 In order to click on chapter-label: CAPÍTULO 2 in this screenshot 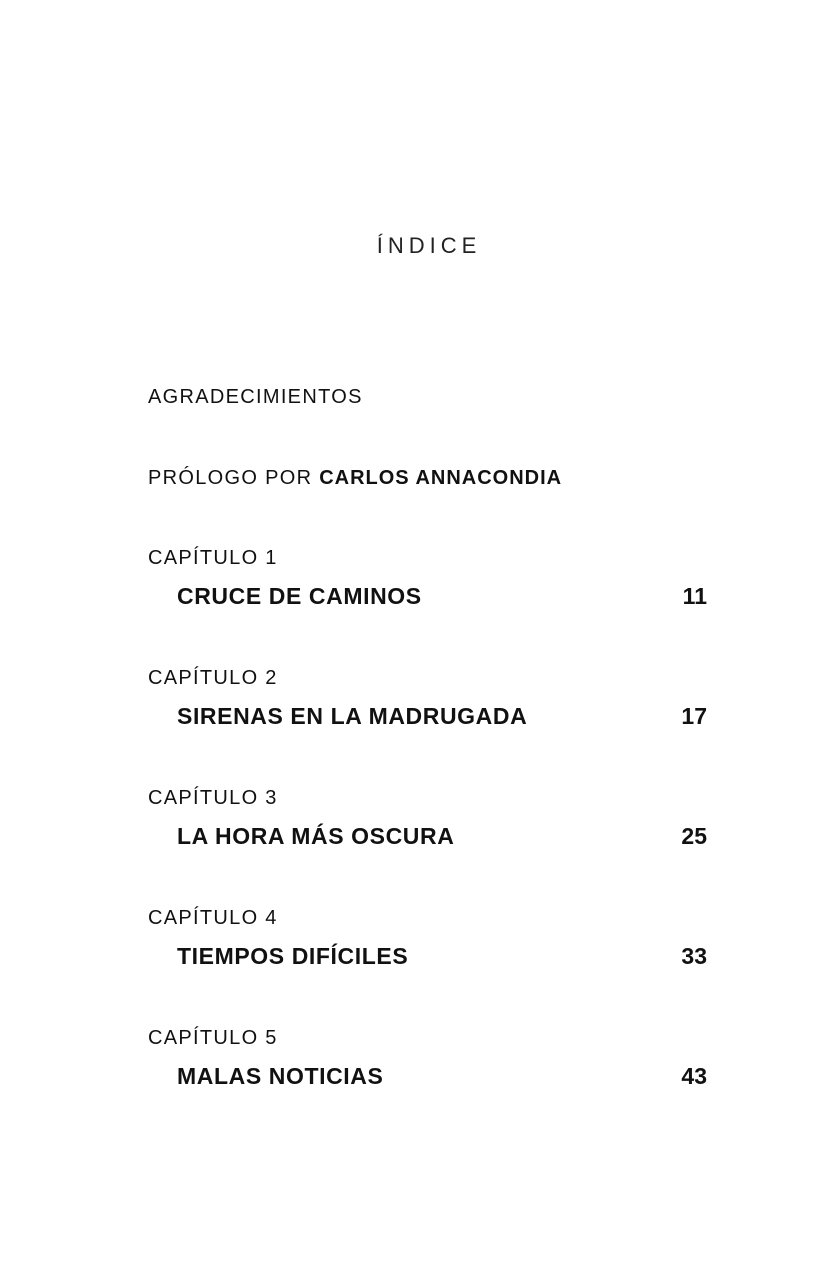, I will do `click(213, 678)`.